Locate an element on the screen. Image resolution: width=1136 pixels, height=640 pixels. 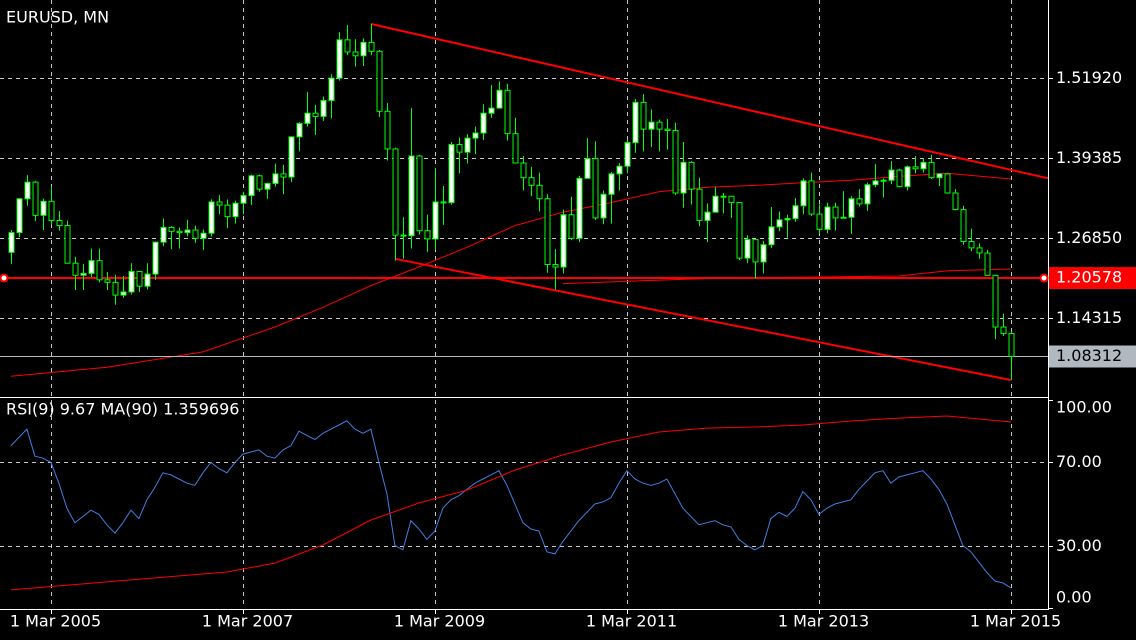
x-tick-label: 1 Mar 2015 is located at coordinates (1015, 621).